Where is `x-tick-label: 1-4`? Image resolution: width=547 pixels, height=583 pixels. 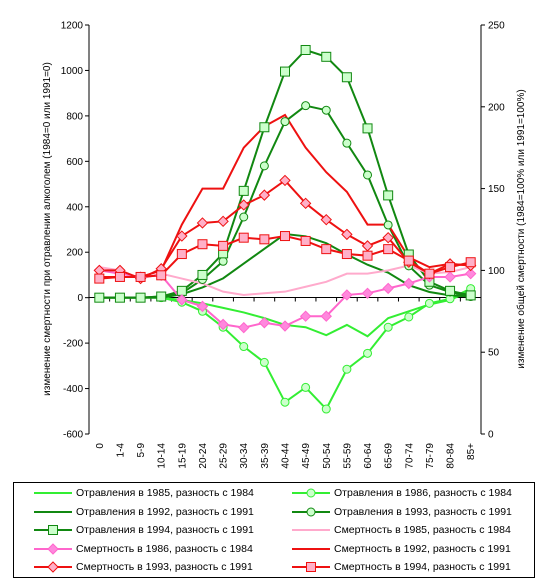
x-tick-label: 1-4 is located at coordinates (120, 450).